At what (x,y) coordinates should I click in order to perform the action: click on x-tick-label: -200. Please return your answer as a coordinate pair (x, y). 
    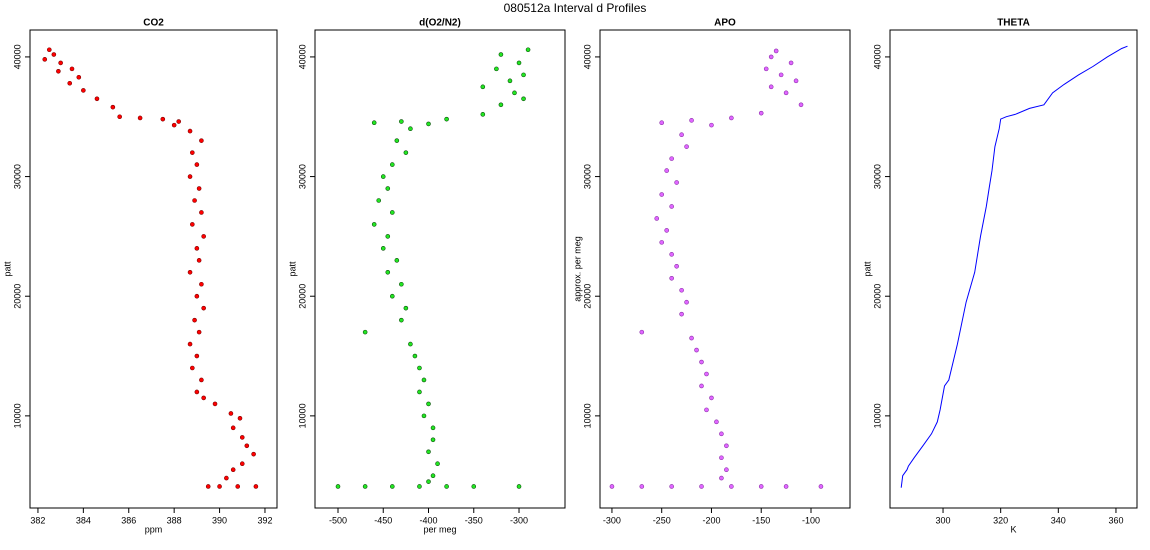
    Looking at the image, I should click on (711, 520).